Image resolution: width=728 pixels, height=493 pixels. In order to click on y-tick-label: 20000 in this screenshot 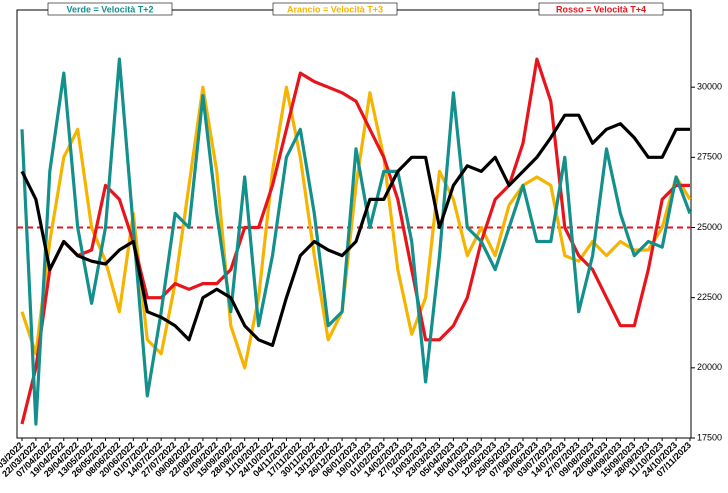, I will do `click(709, 367)`.